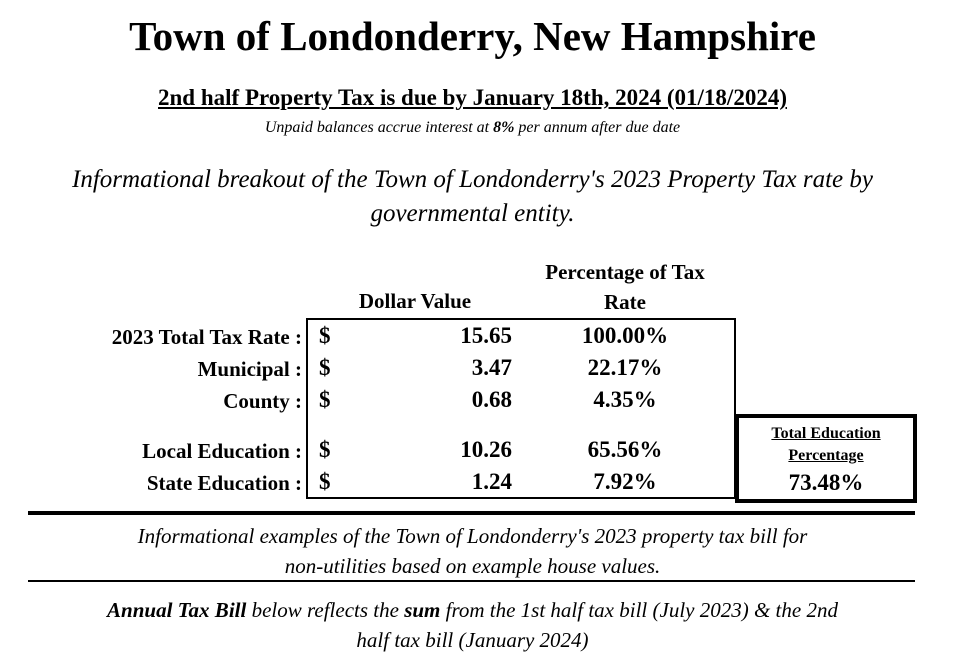 This screenshot has height=655, width=959. Describe the element at coordinates (307, 408) in the screenshot. I see `table-border-left` at that location.